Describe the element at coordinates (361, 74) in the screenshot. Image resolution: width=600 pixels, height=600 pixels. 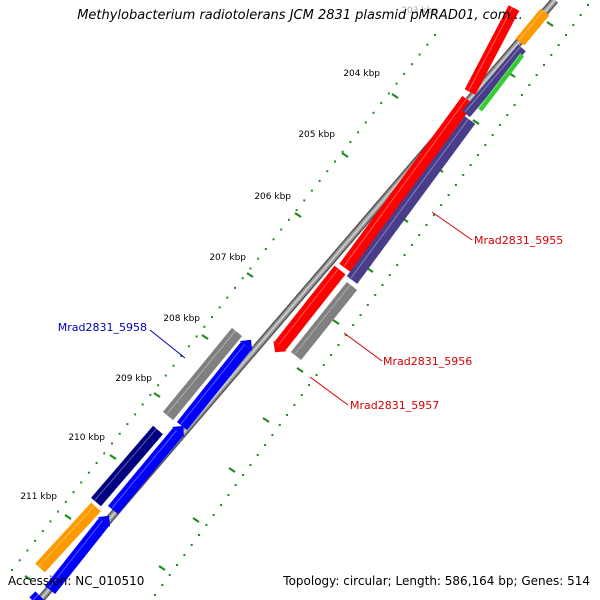
I see `kbp-label: 204 kbp` at that location.